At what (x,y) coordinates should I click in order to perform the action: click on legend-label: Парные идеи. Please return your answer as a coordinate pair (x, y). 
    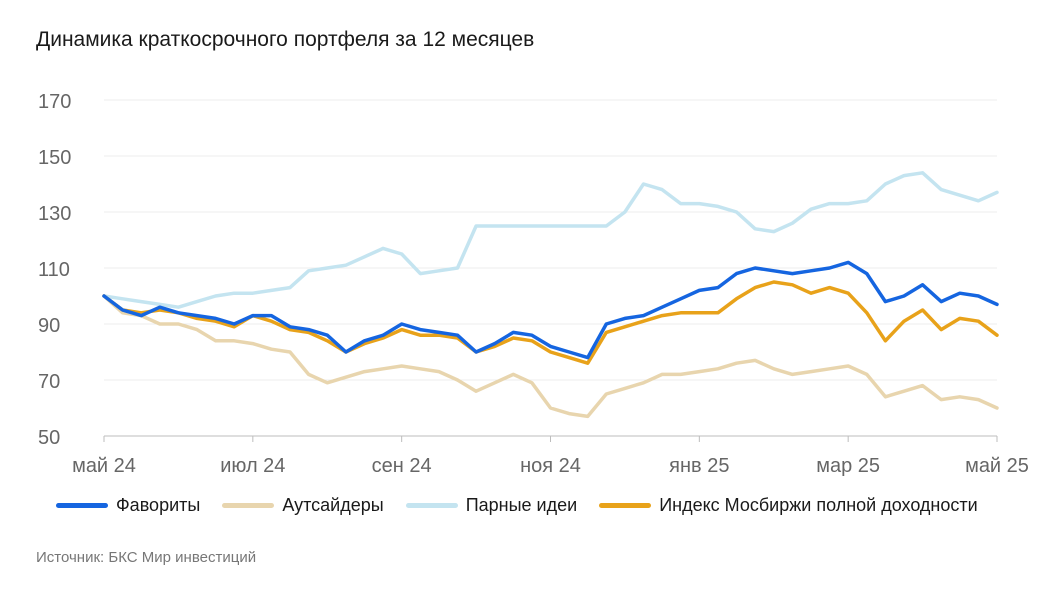
    Looking at the image, I should click on (521, 505).